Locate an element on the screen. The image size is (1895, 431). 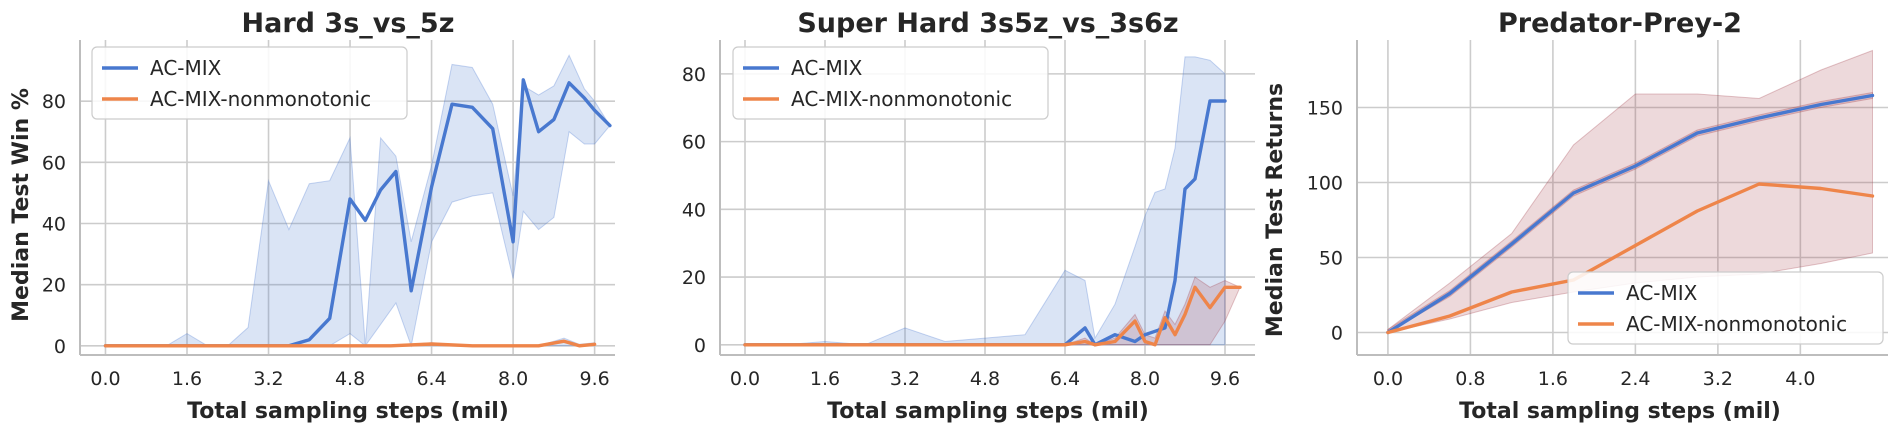
y-axis-label: Median Test Returns is located at coordinates (1275, 210).